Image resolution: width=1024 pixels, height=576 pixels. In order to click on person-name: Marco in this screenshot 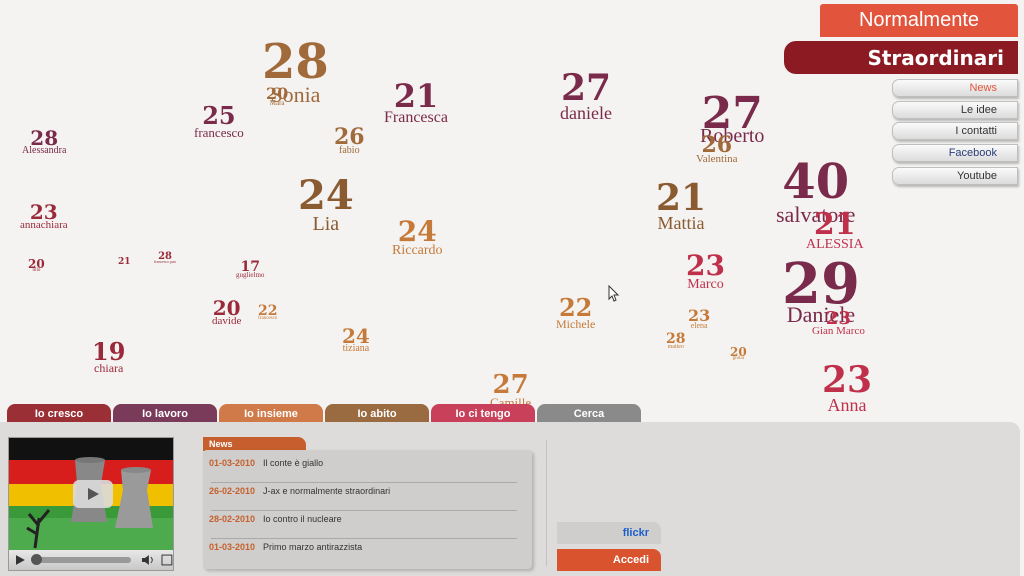, I will do `click(705, 284)`.